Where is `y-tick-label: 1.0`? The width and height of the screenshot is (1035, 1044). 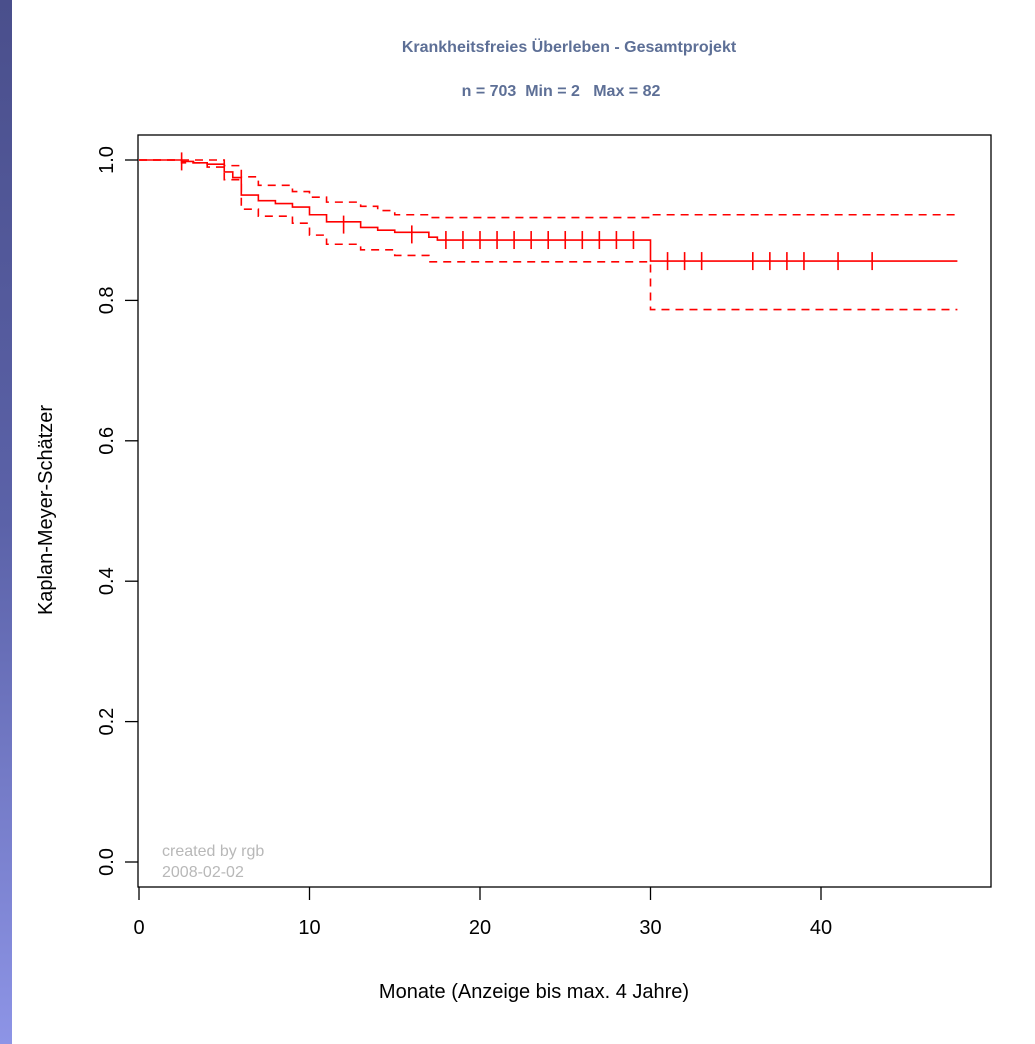 y-tick-label: 1.0 is located at coordinates (107, 160).